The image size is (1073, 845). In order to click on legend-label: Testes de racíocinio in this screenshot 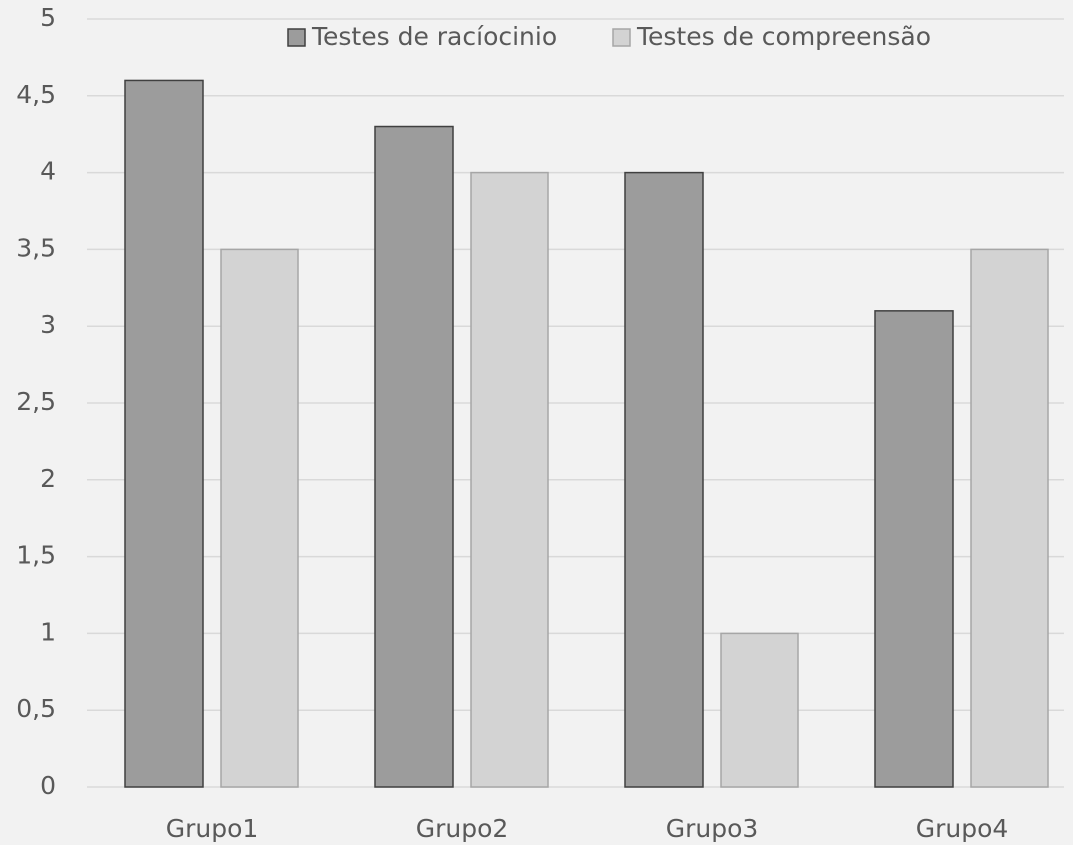, I will do `click(434, 36)`.